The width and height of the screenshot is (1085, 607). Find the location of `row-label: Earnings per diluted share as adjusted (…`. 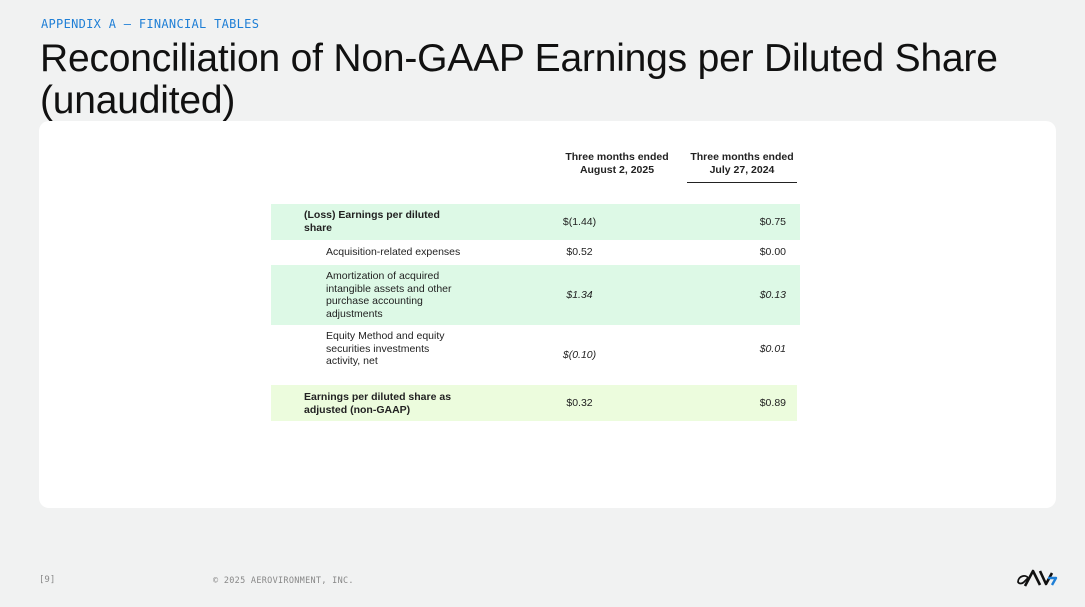

row-label: Earnings per diluted share as adjusted (… is located at coordinates (378, 403).